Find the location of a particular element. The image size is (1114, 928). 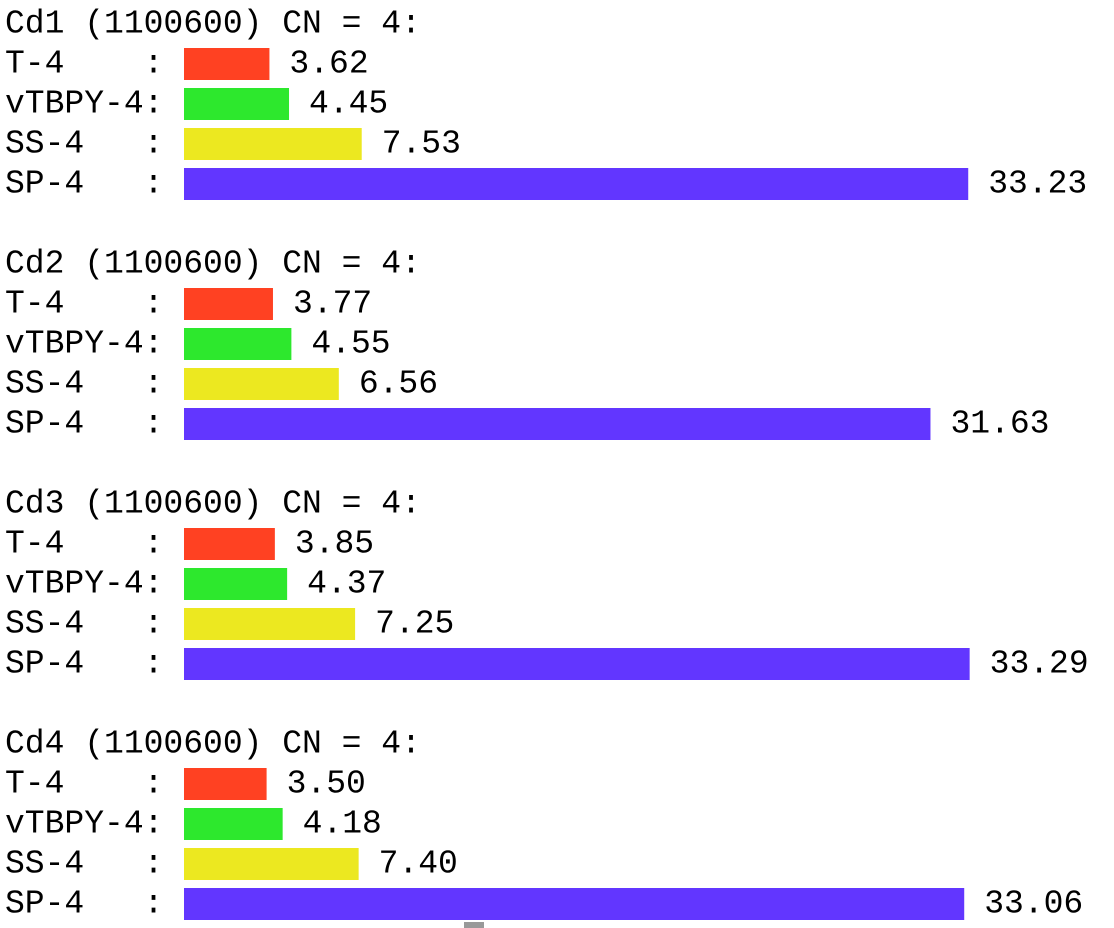

value-label: 3.50 is located at coordinates (326, 784).